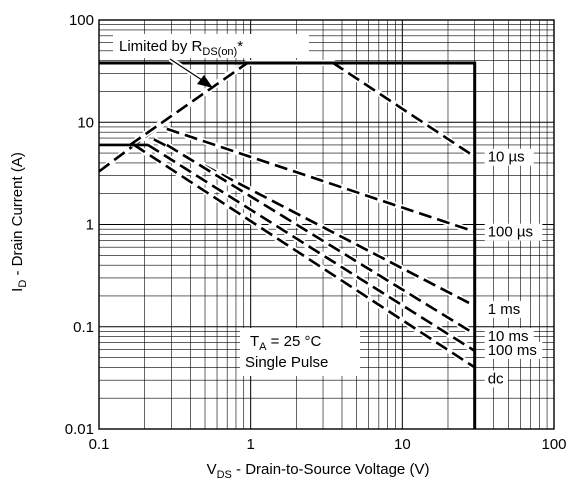  I want to click on x-tick-label: 1, so click(250, 444).